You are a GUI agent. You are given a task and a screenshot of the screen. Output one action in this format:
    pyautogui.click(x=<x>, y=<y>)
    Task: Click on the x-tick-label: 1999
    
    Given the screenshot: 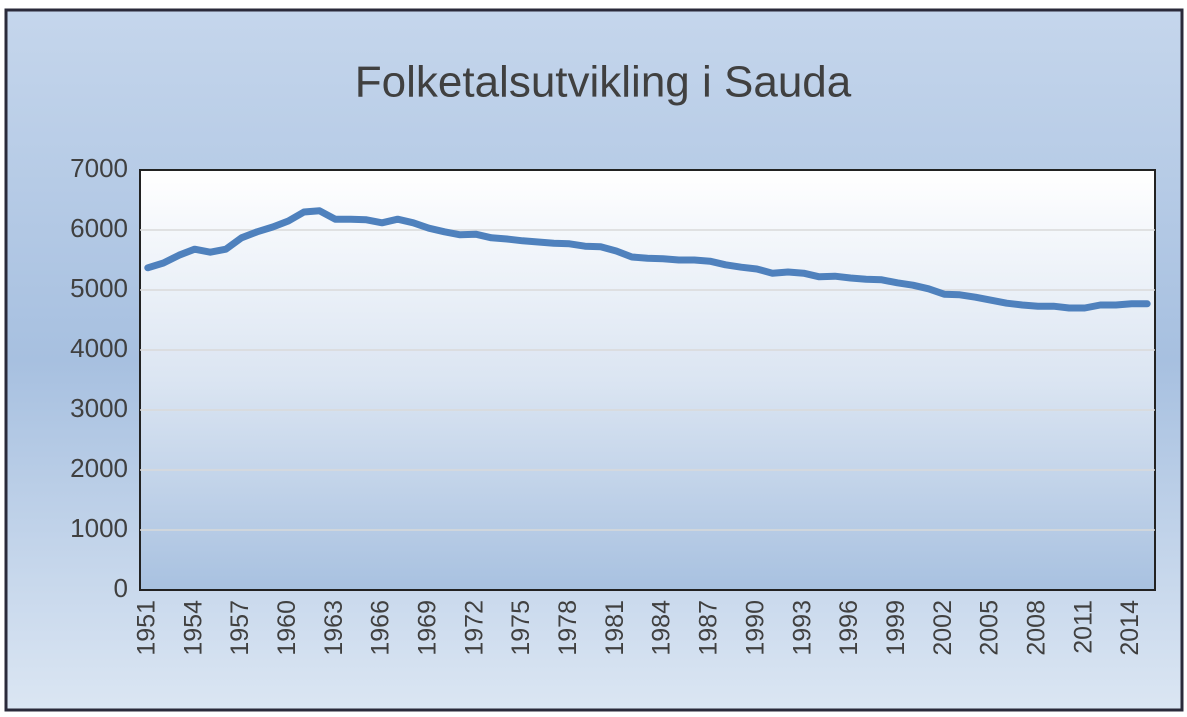 What is the action you would take?
    pyautogui.click(x=896, y=628)
    